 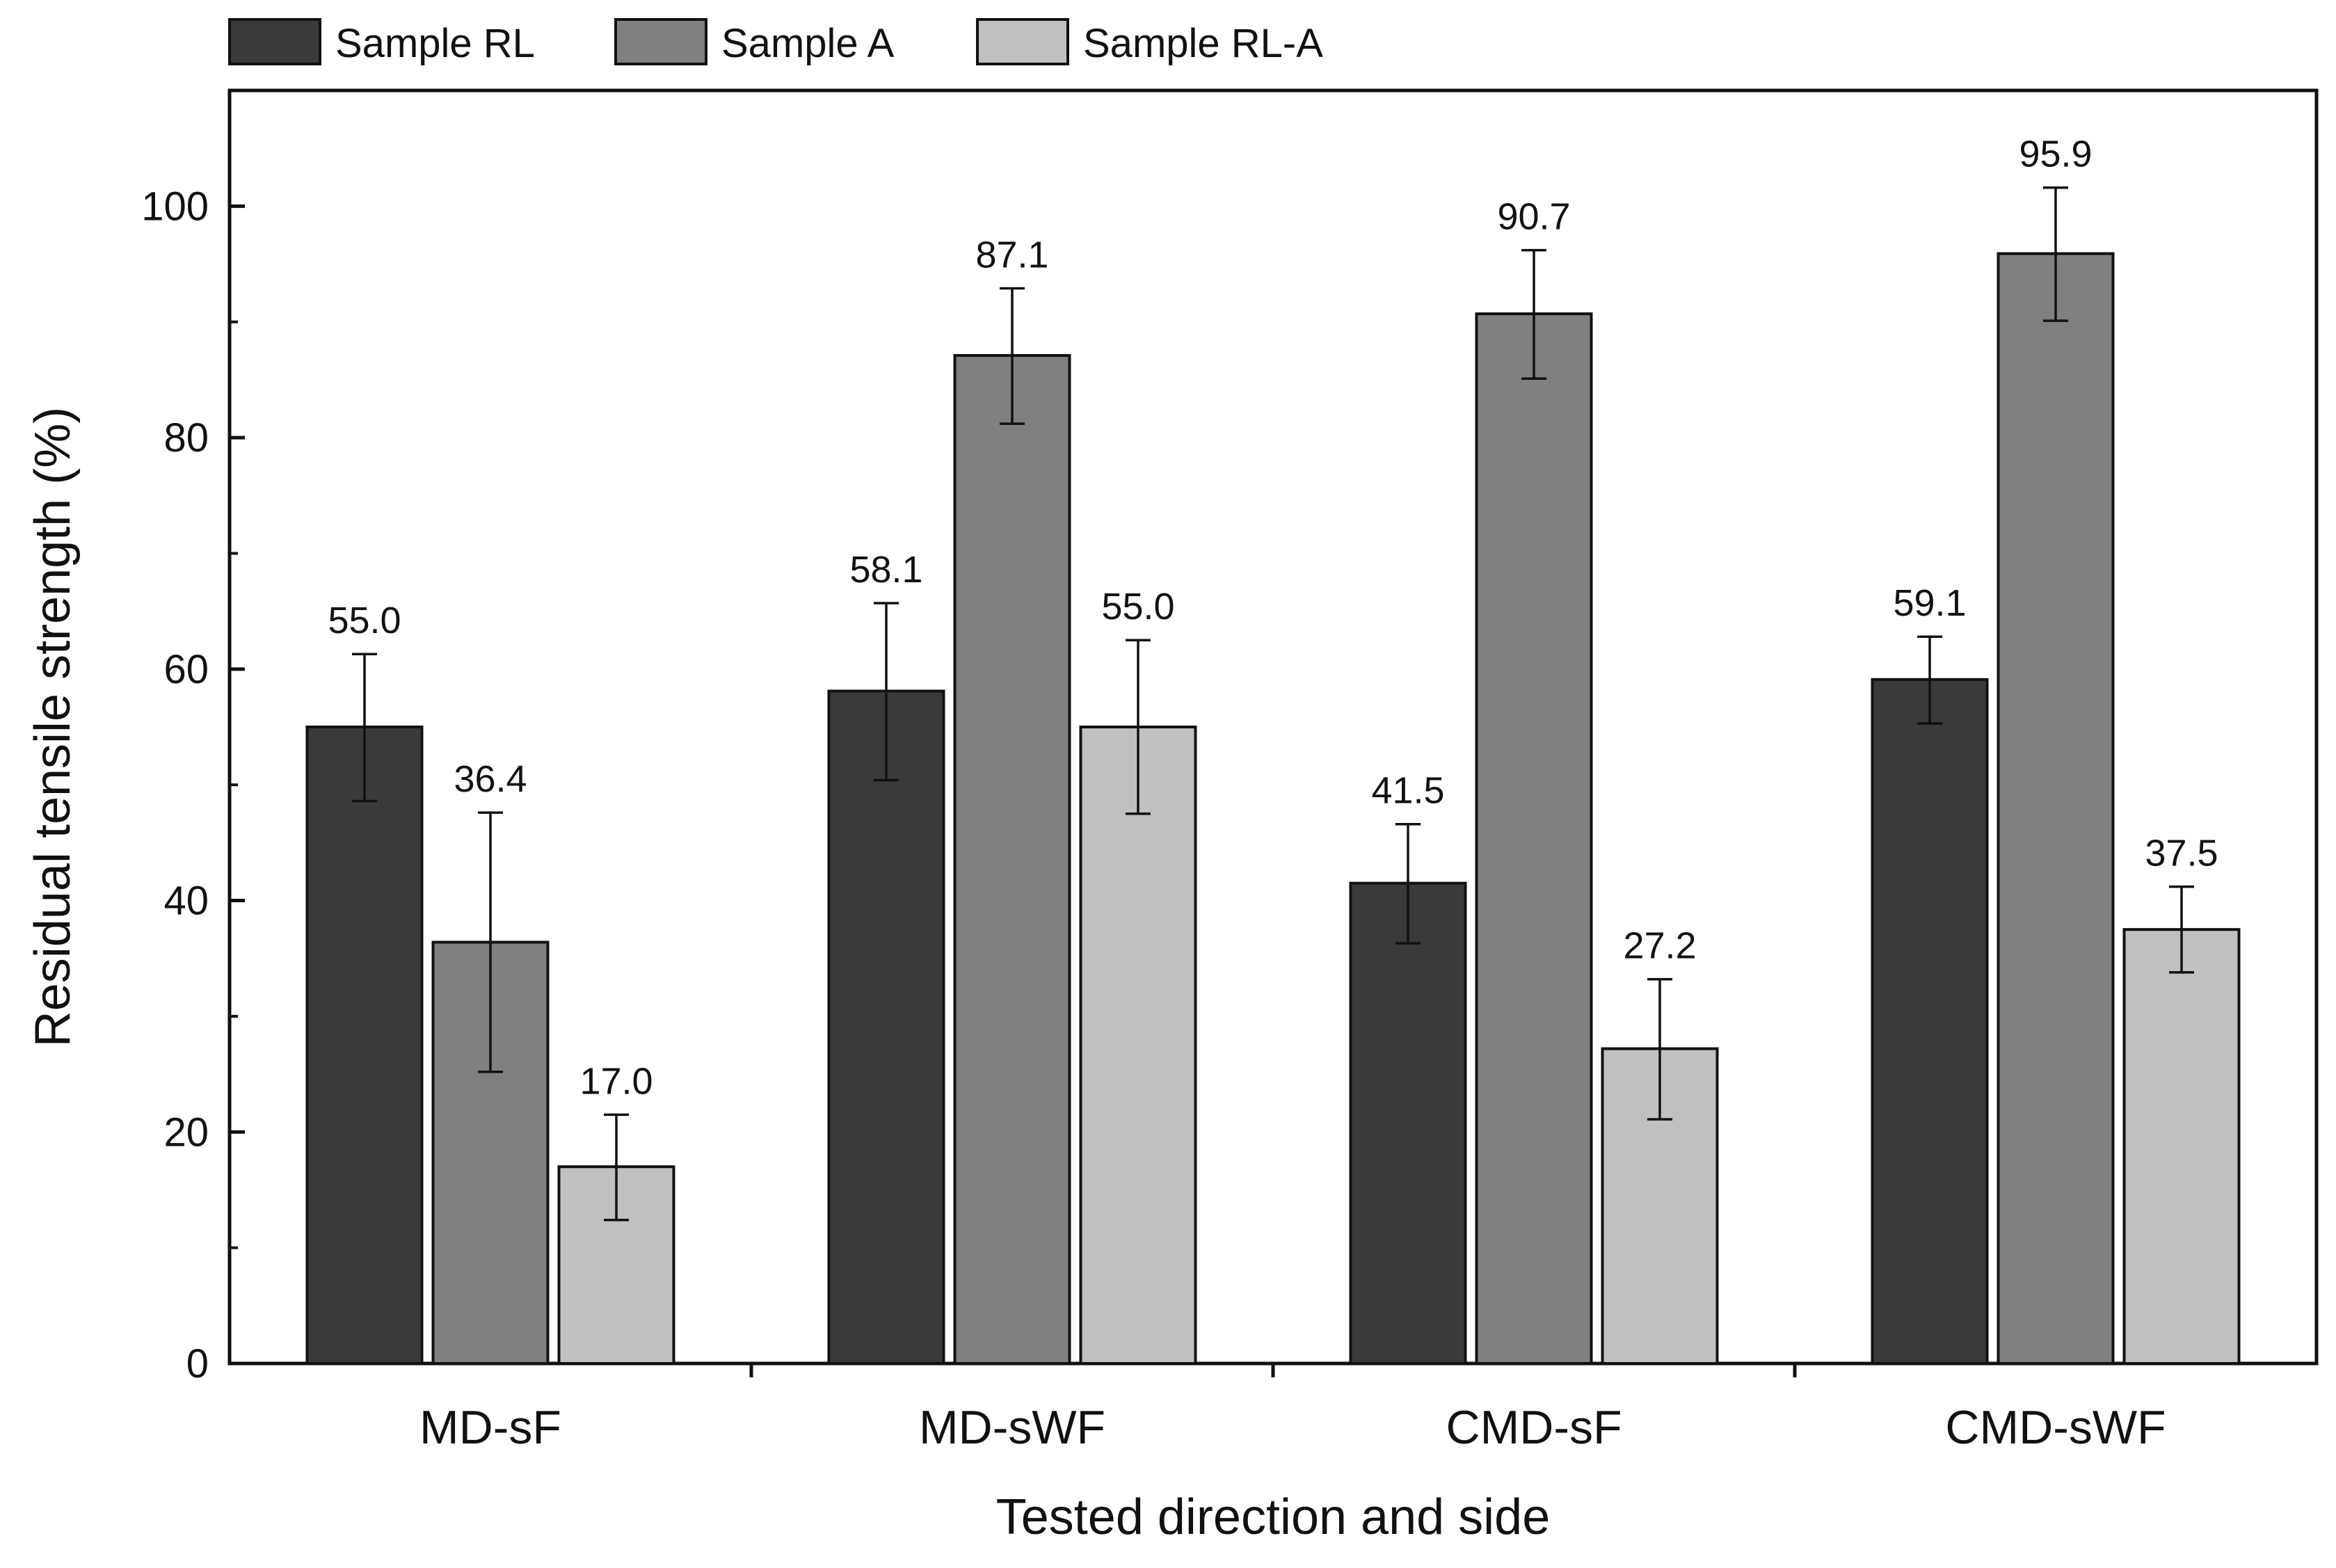 I want to click on legend-label: Sample RL-A, so click(x=1203, y=43).